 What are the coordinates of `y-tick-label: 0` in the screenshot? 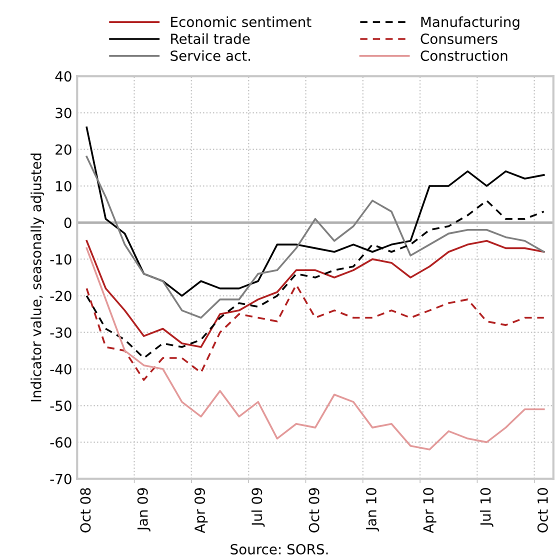 It's located at (68, 223).